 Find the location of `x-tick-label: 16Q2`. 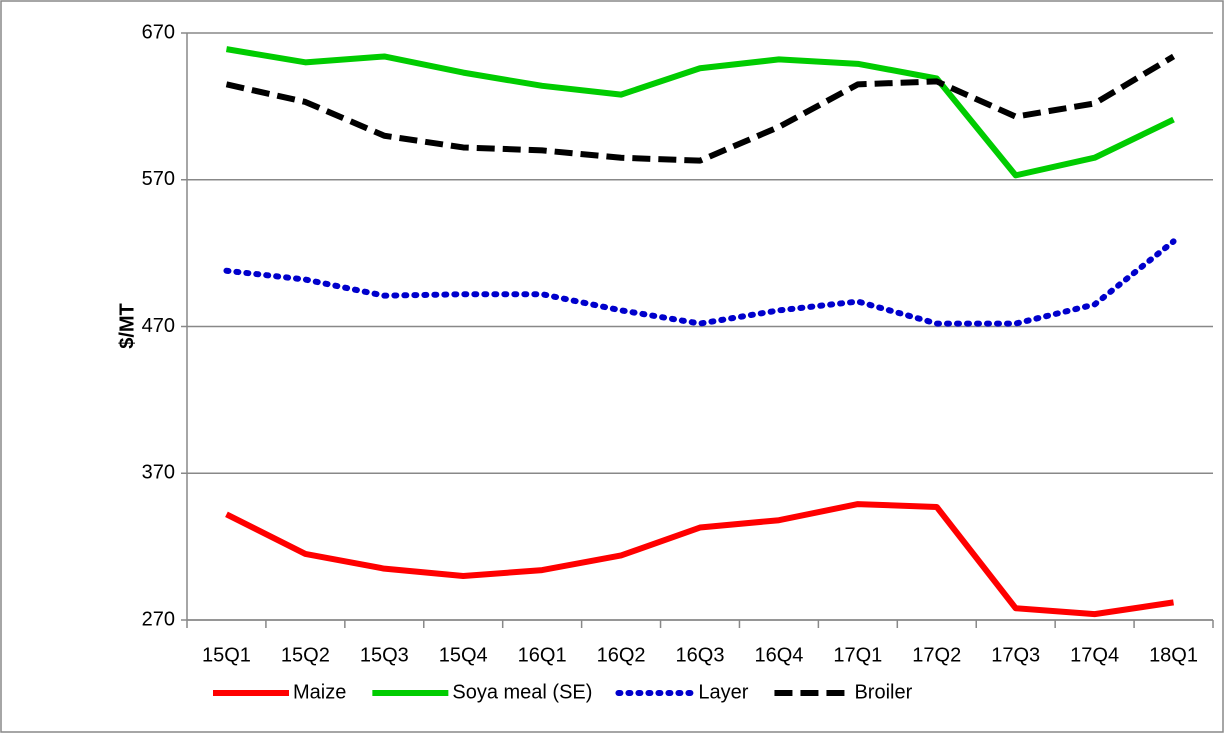

x-tick-label: 16Q2 is located at coordinates (621, 655).